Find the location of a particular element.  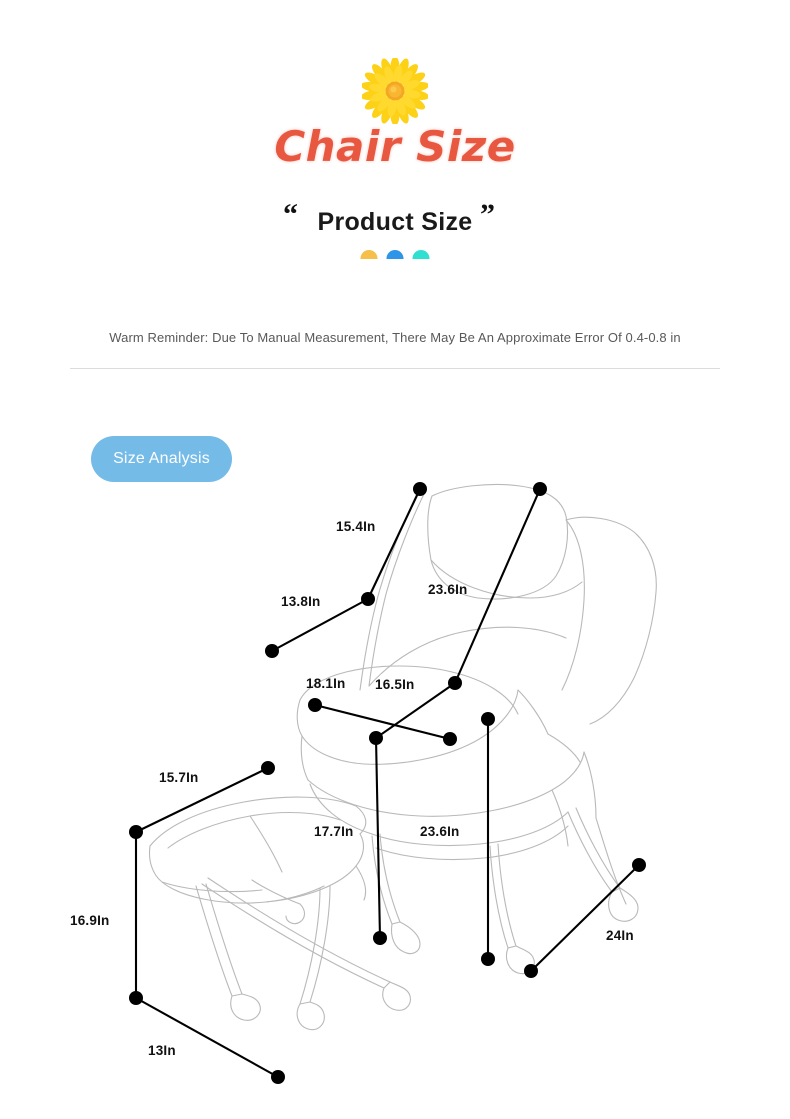

header-divider is located at coordinates (395, 368).